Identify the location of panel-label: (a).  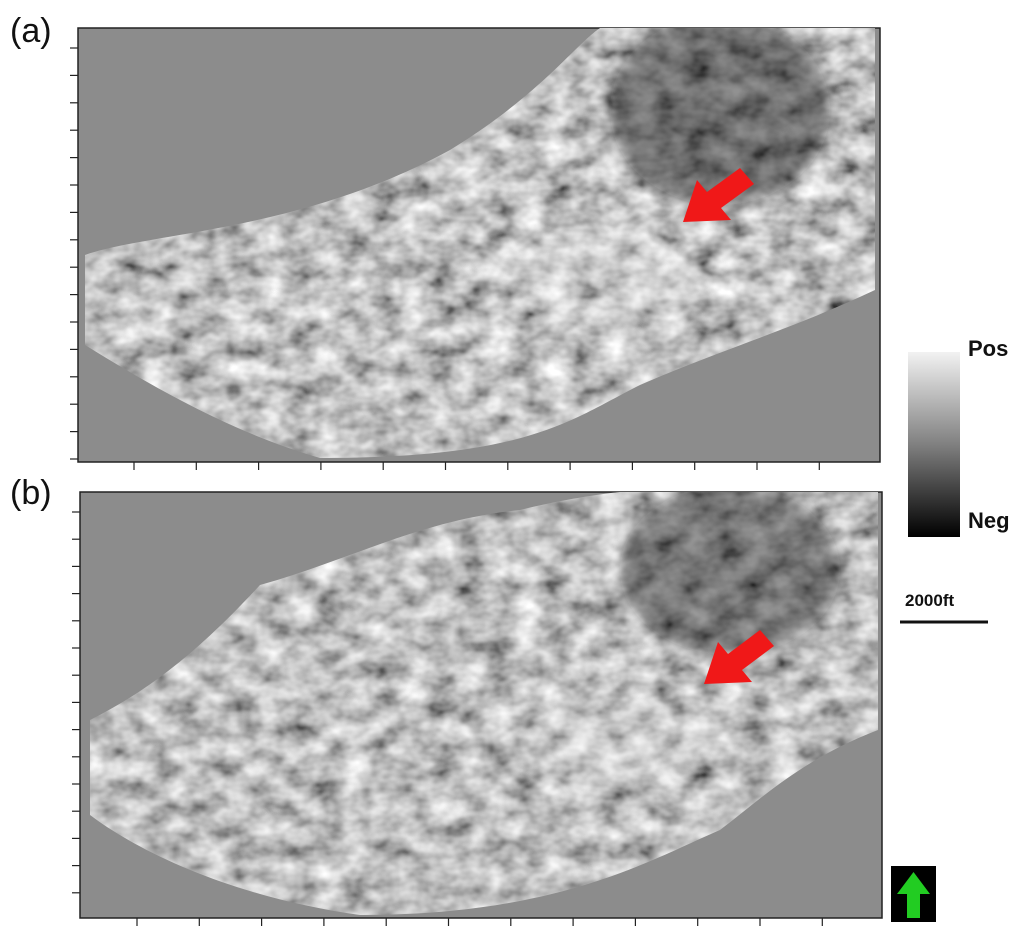
(31, 31).